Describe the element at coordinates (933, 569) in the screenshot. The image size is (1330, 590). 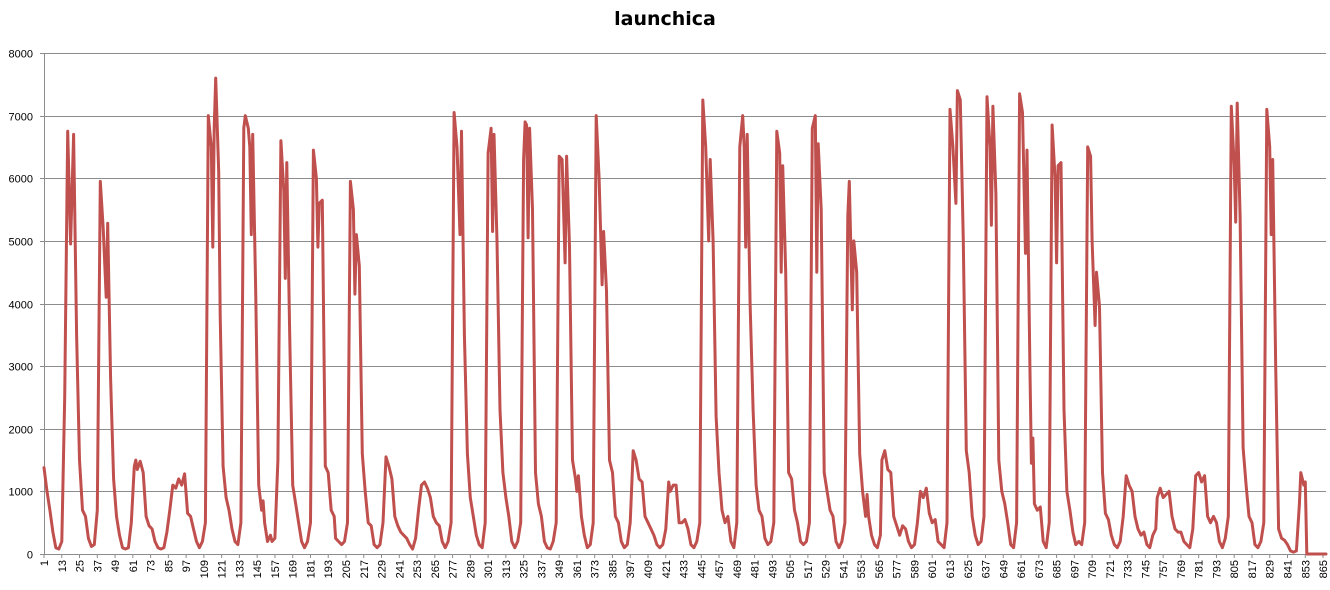
I see `x-tick-label: 601` at that location.